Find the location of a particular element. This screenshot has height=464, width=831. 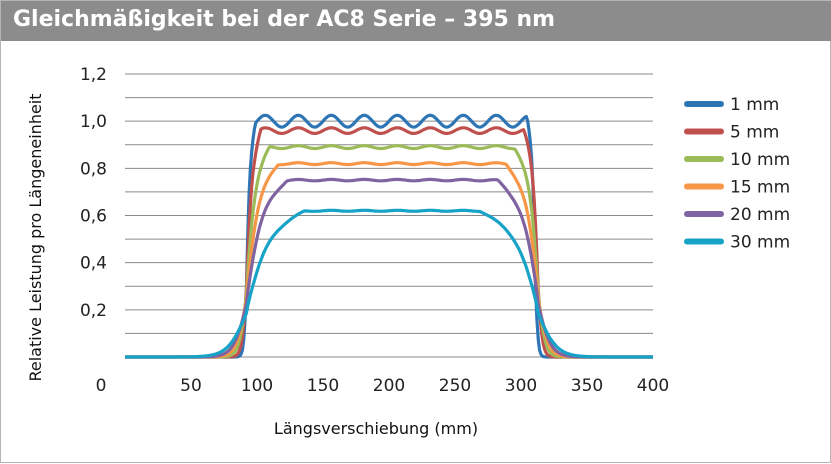

y-tick-label: 0,6 is located at coordinates (93, 217).